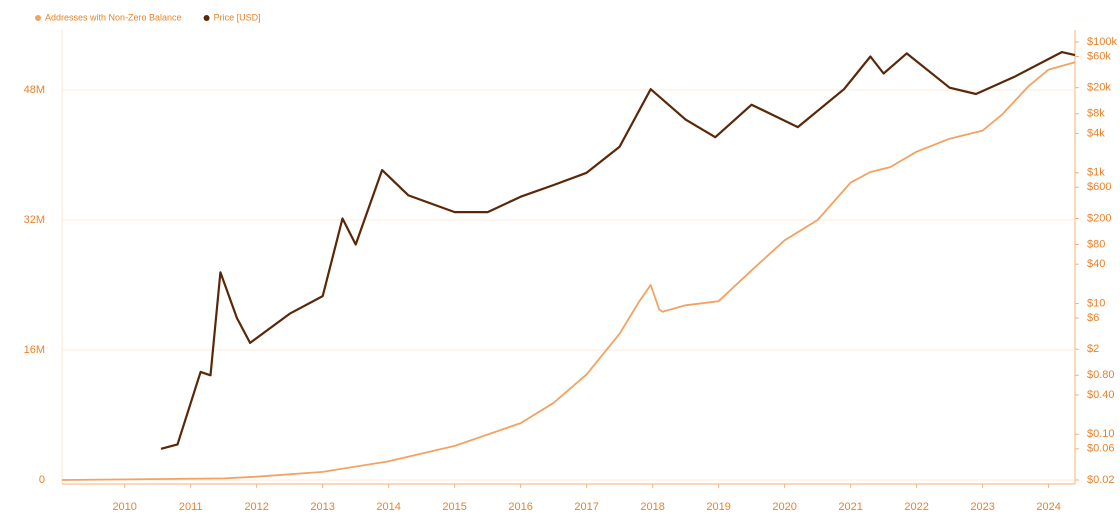 Image resolution: width=1120 pixels, height=518 pixels. Describe the element at coordinates (850, 507) in the screenshot. I see `x-tick-label: 2021` at that location.